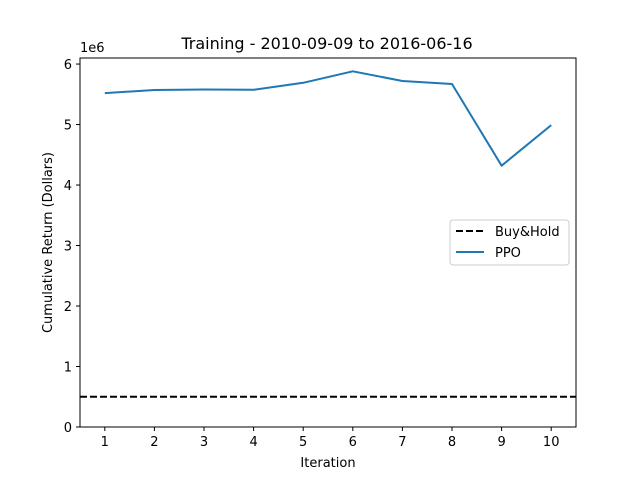  What do you see at coordinates (68, 368) in the screenshot?
I see `y-tick-label: 1` at bounding box center [68, 368].